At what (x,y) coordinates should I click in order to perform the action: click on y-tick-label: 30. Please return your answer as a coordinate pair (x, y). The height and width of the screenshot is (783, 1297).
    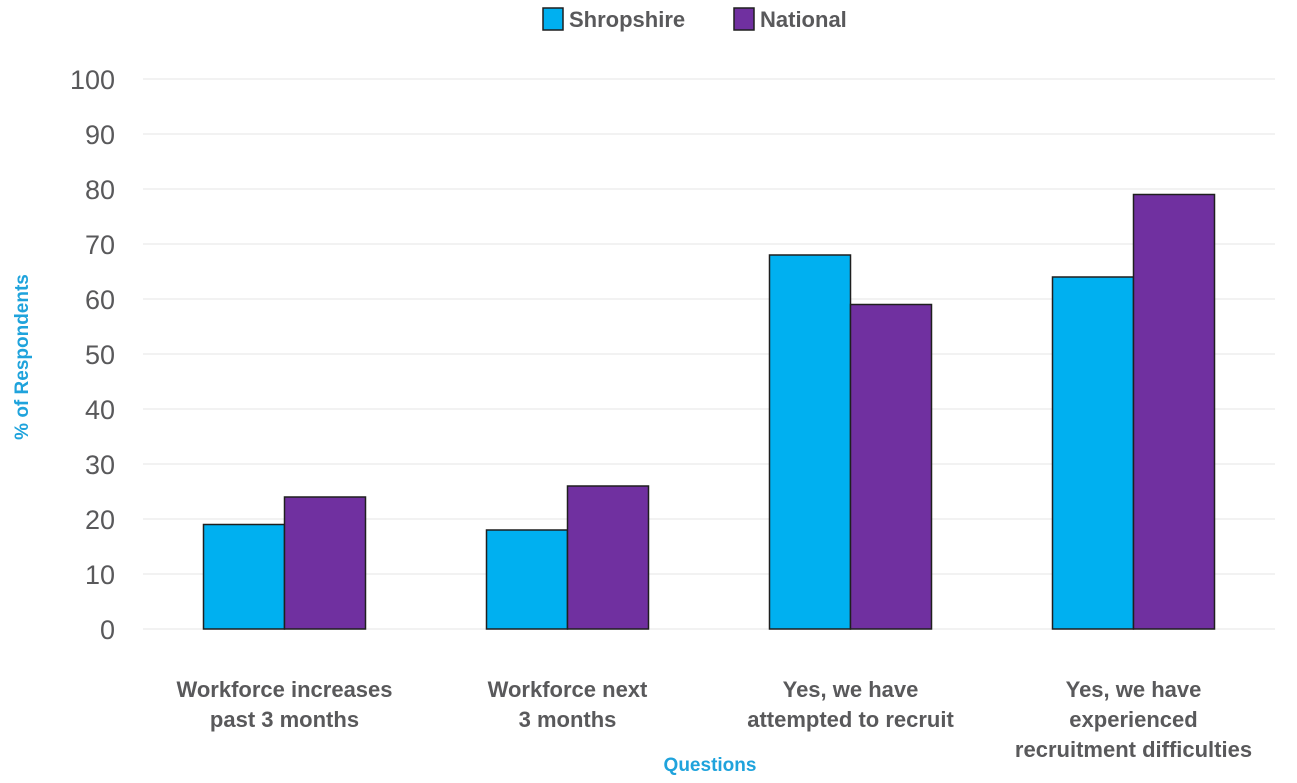
    Looking at the image, I should click on (100, 465).